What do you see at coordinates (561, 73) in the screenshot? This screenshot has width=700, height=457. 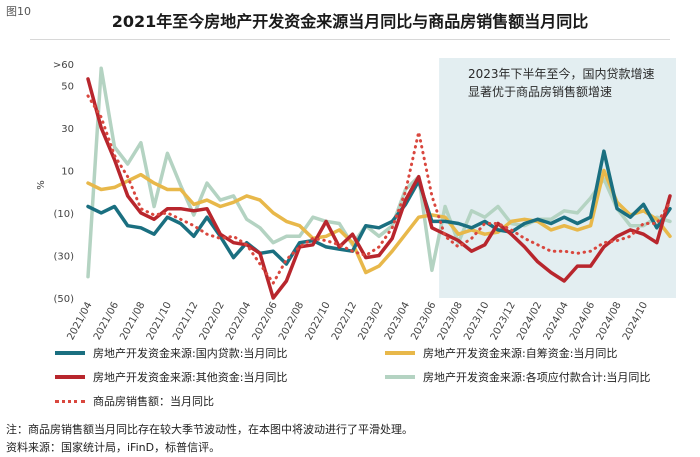 I see `annotation-line-1: 2023年下半年至今，国内贷款增速` at bounding box center [561, 73].